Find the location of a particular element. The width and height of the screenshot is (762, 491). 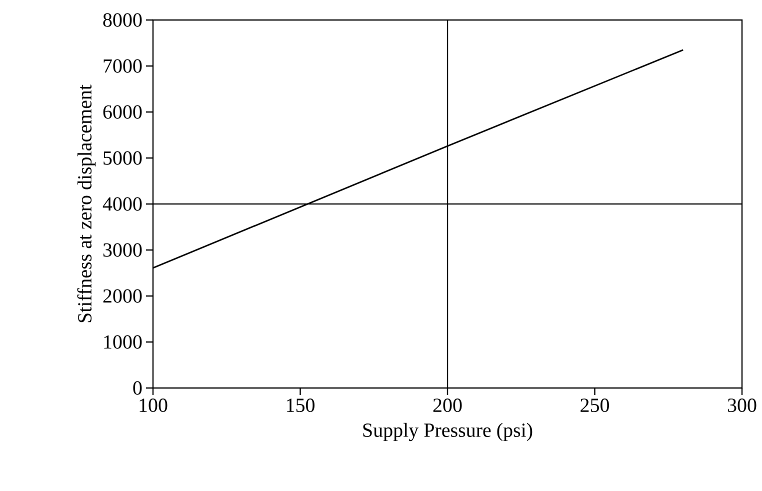

x-tick-label: 300 is located at coordinates (742, 405).